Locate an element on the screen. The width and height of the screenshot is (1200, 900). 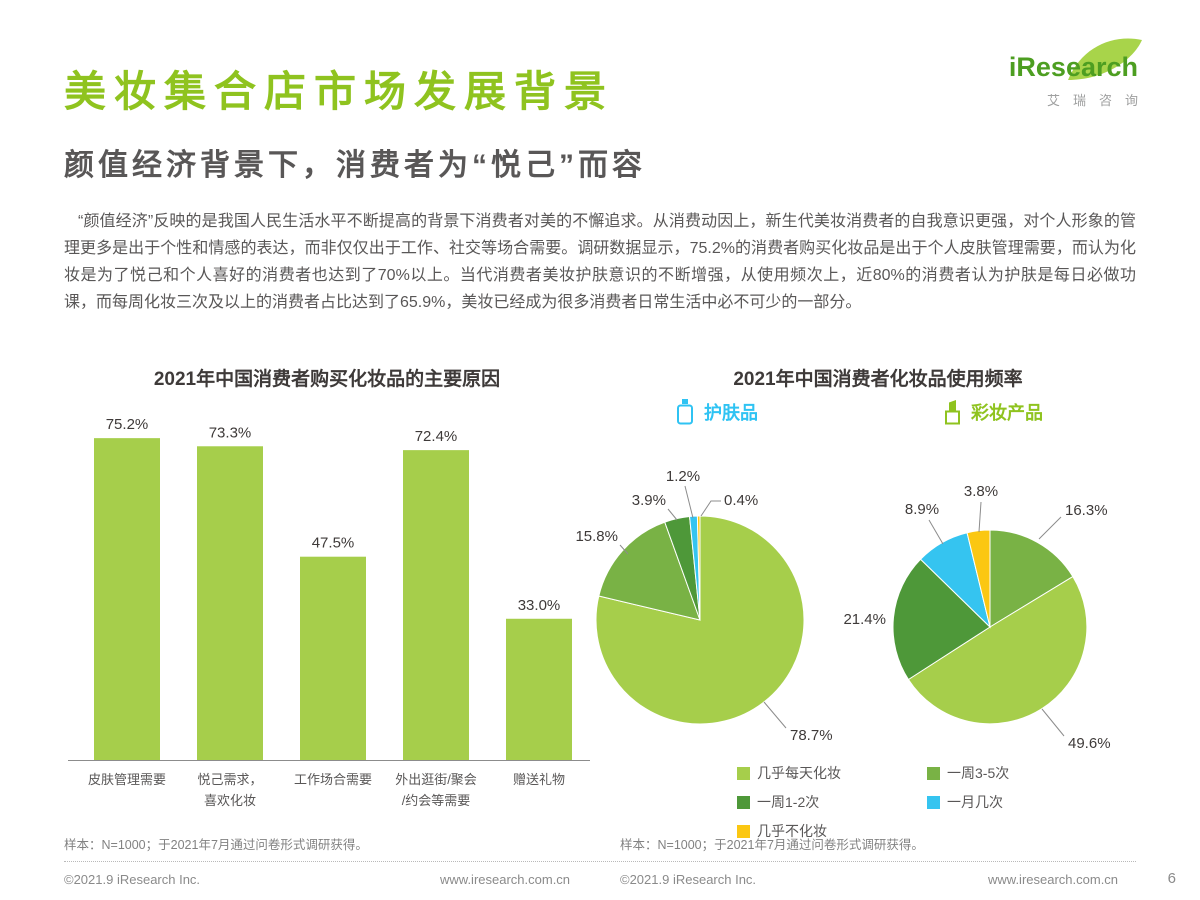
footer-copyright-left: ©2021.9 iResearch Inc. is located at coordinates (132, 879).